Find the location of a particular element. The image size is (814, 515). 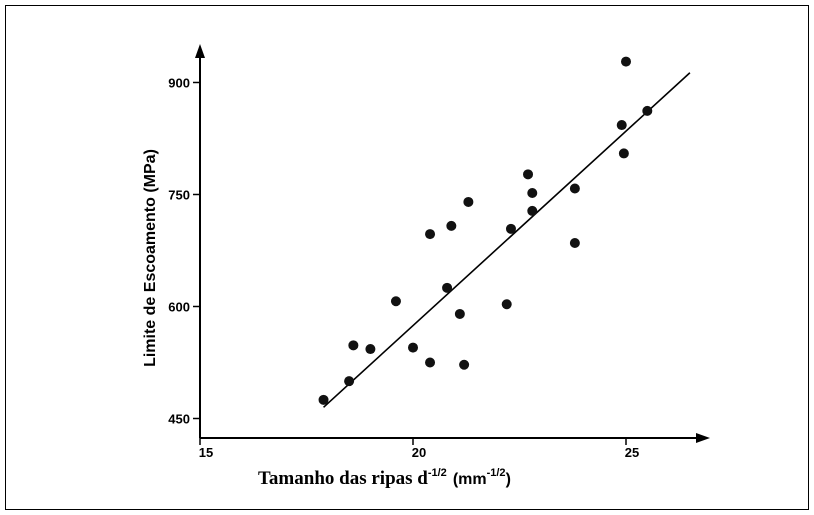

x-axis-label: Tamanho das ripas d-1/2 (mm-1/2) is located at coordinates (384, 478).